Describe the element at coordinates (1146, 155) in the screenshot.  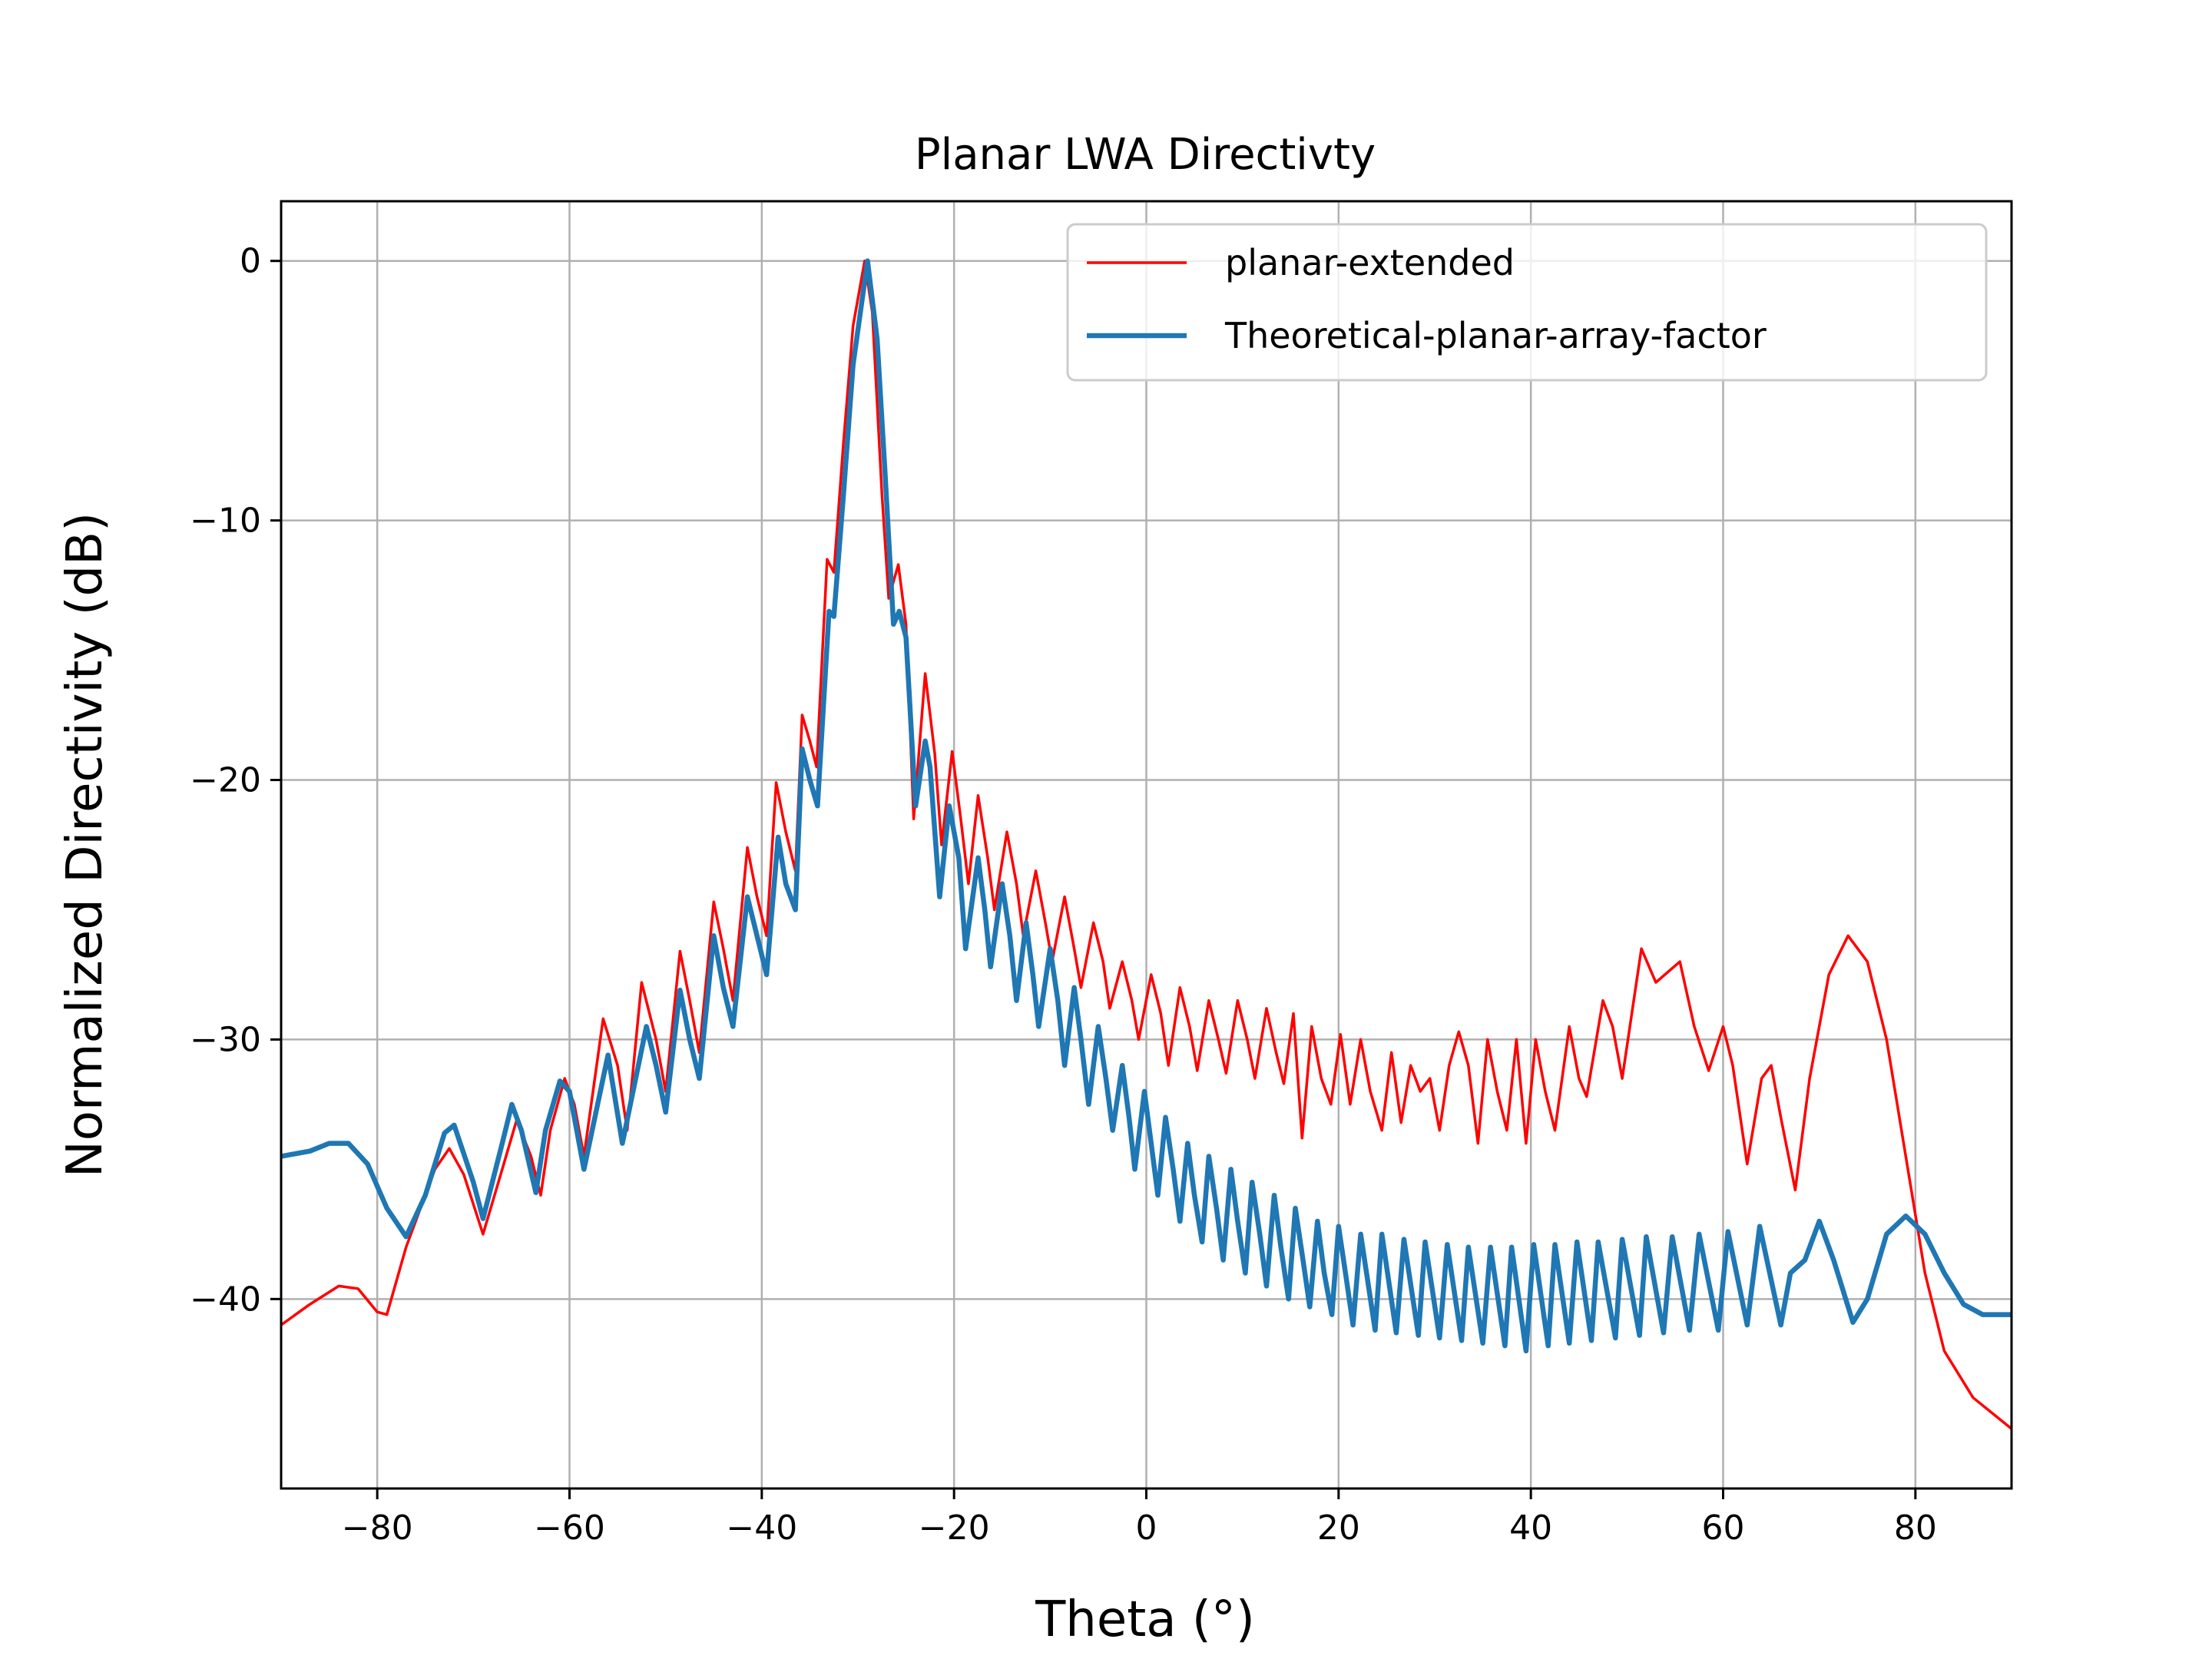
I see `chart-title: Planar LWA Directivty` at that location.